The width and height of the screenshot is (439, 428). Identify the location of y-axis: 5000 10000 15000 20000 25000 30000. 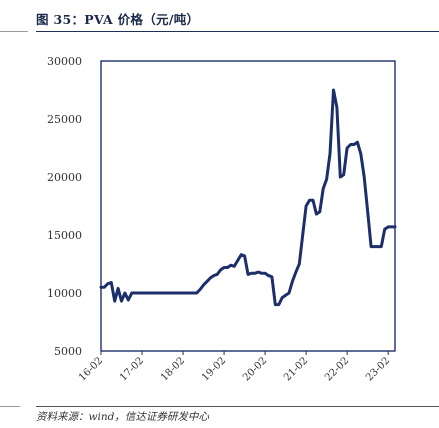
(64, 206).